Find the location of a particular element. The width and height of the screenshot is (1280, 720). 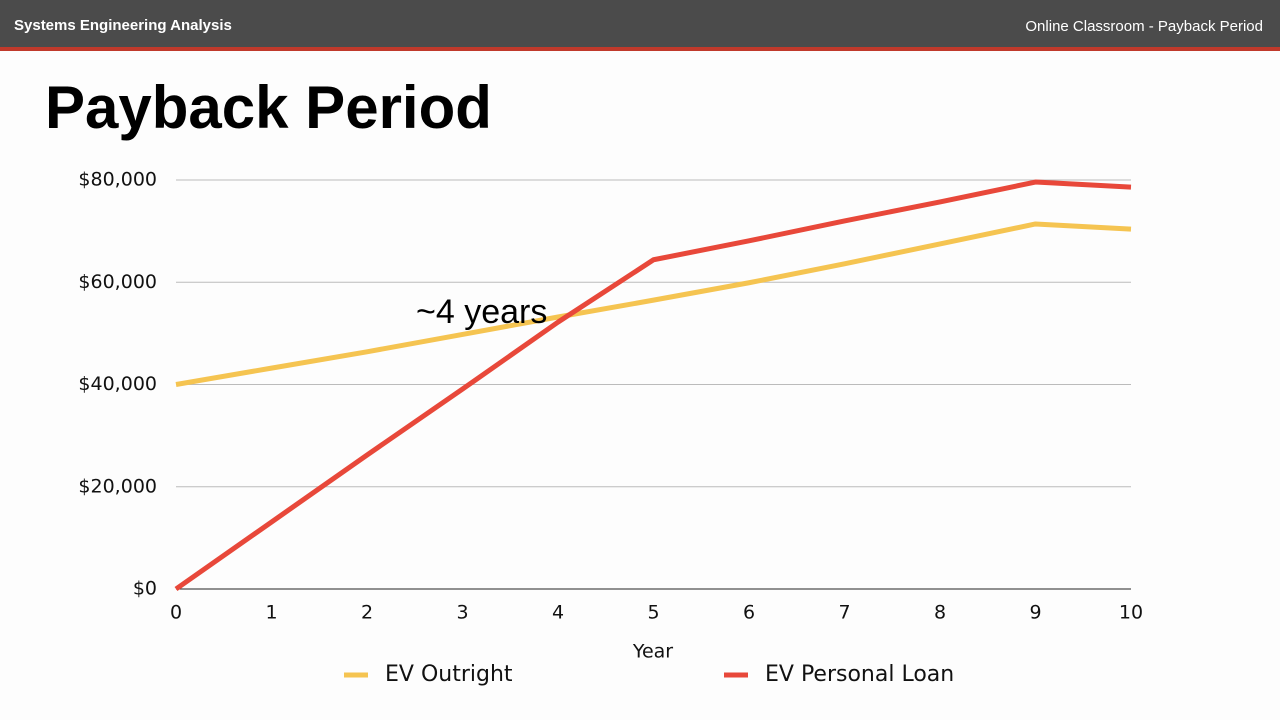

header-bar is located at coordinates (640, 23).